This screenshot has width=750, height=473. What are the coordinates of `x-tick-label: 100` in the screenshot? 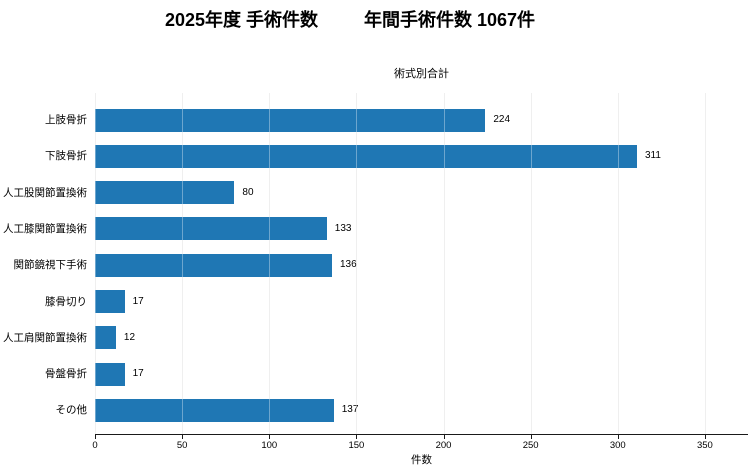 It's located at (269, 445).